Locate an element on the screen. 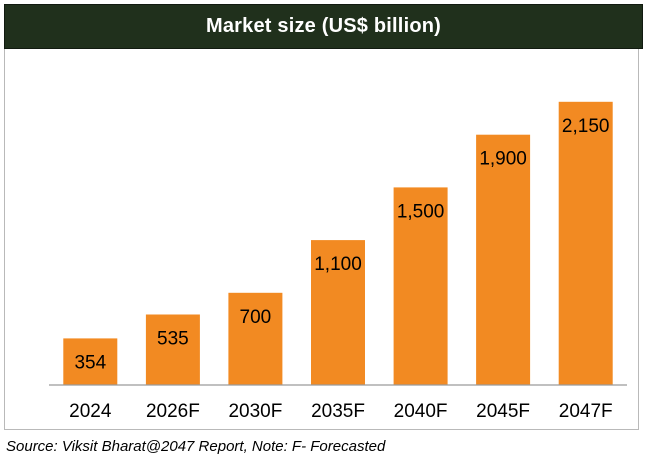 The height and width of the screenshot is (463, 647). x-tick-label-2024: 2024 is located at coordinates (90, 411).